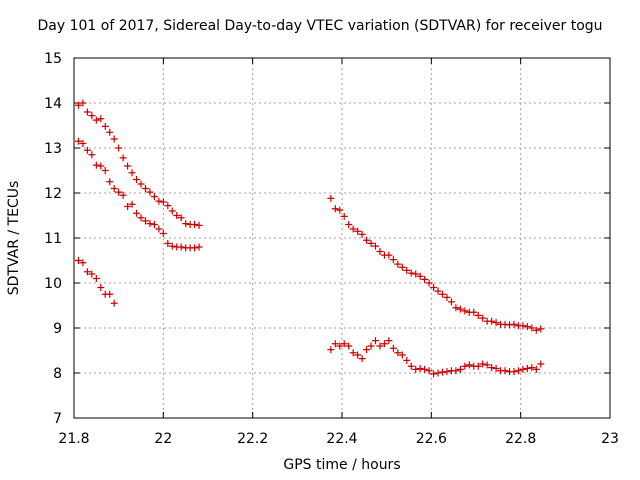 The width and height of the screenshot is (640, 480). Describe the element at coordinates (53, 239) in the screenshot. I see `y-tick-label: 11` at that location.